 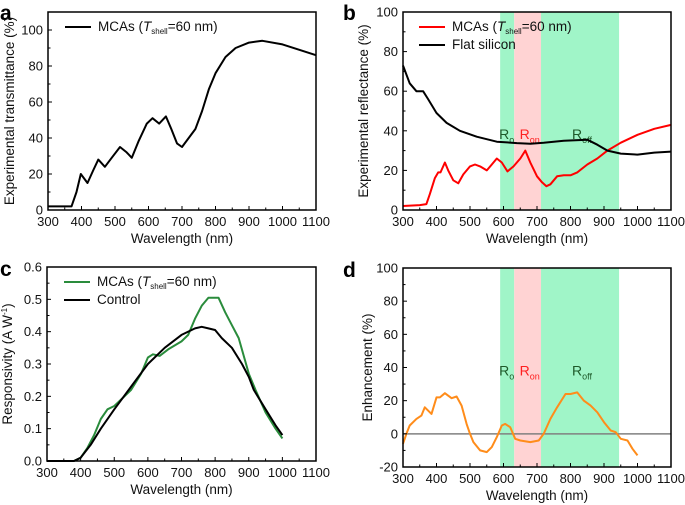 I want to click on y-tick-label: 0.3, so click(x=33, y=364).